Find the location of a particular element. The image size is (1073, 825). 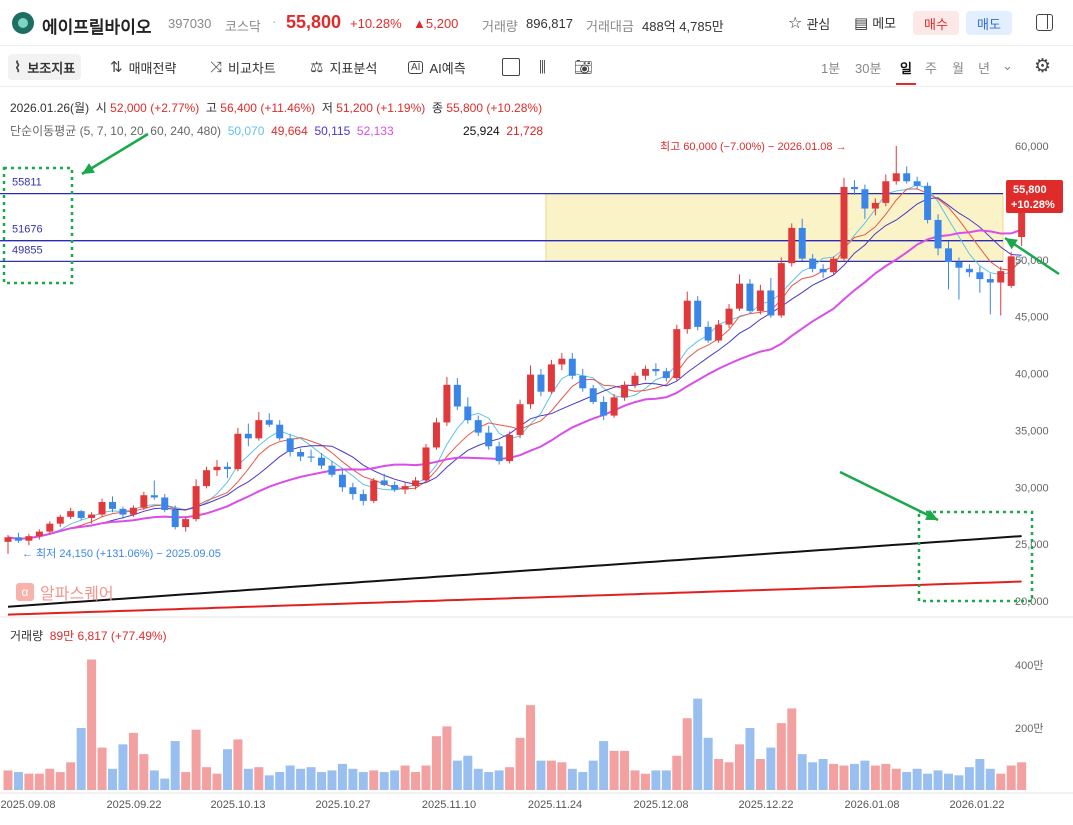

compare-chart-button: ⤨ 비교차트 is located at coordinates (243, 67).